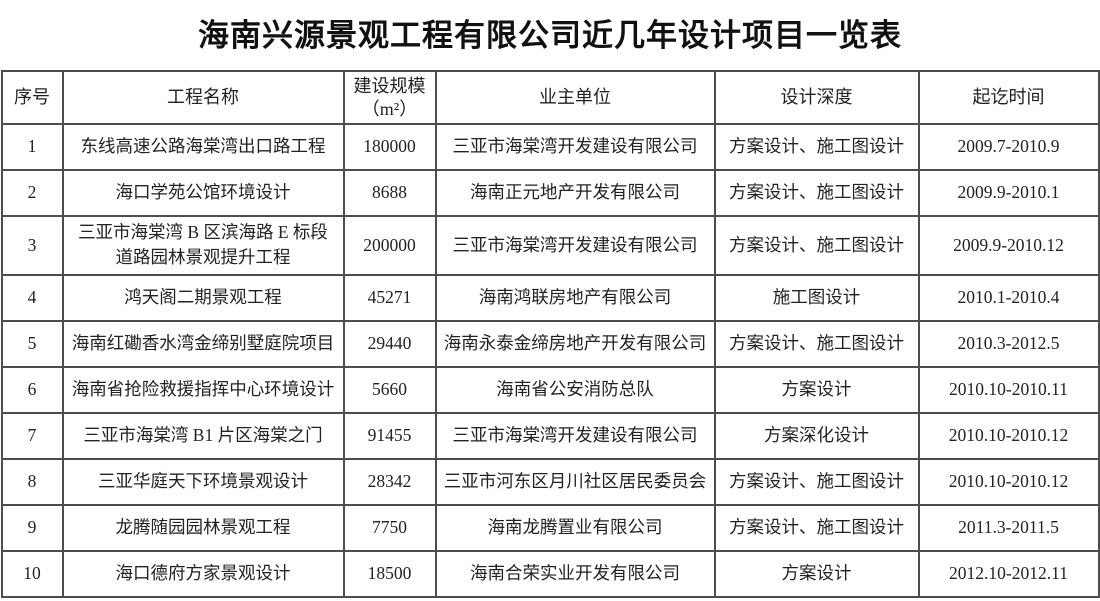 The width and height of the screenshot is (1100, 601). What do you see at coordinates (203, 97) in the screenshot?
I see `col-header-project-name: 工程名称` at bounding box center [203, 97].